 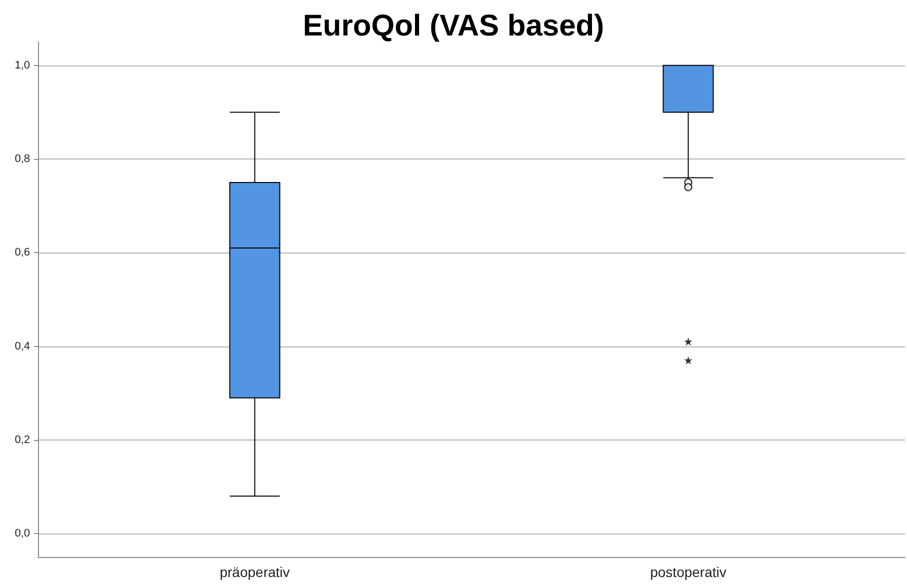 What do you see at coordinates (688, 572) in the screenshot?
I see `x-tick-label: postoperativ` at bounding box center [688, 572].